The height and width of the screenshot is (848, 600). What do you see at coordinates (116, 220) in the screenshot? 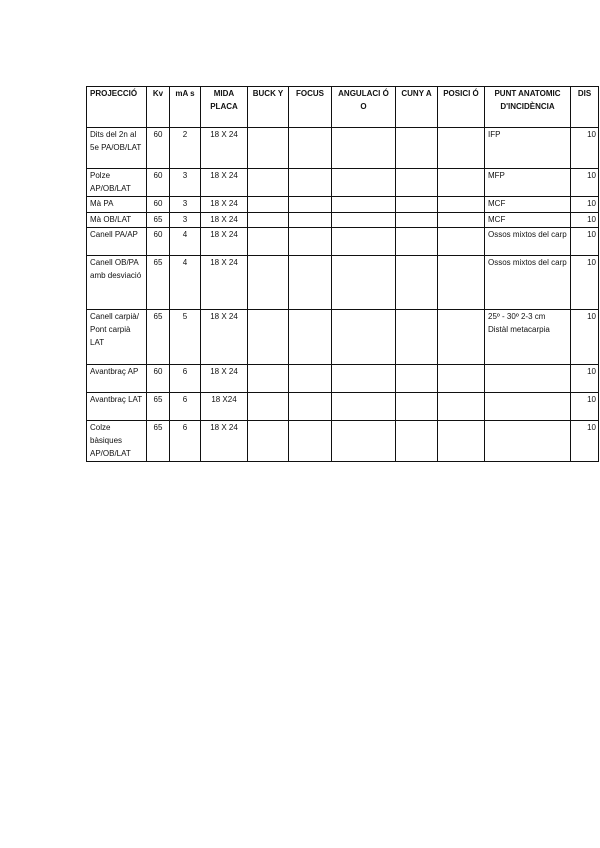
I see `cell-projeccio: Mà OB/LAT` at bounding box center [116, 220].